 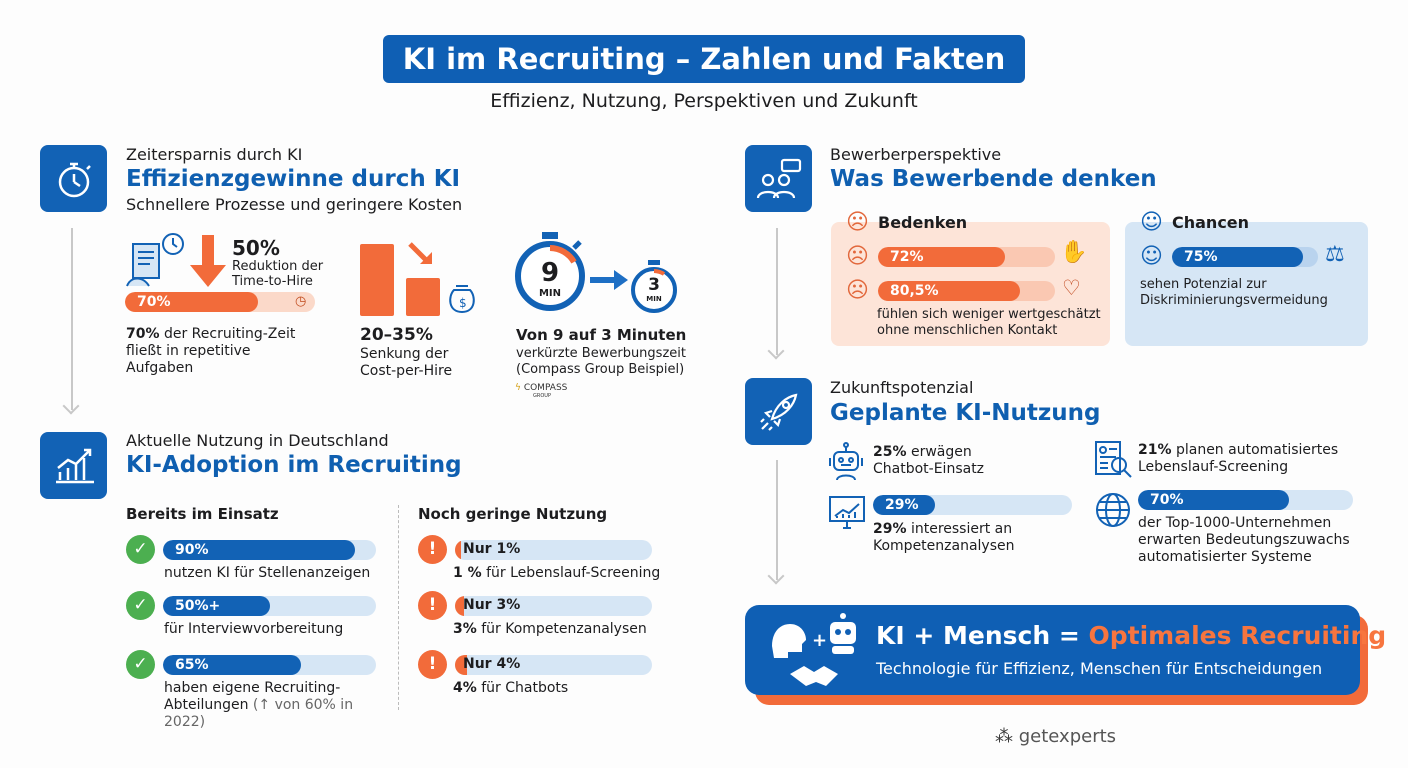 What do you see at coordinates (396, 335) in the screenshot?
I see `cost-value: 20–35%` at bounding box center [396, 335].